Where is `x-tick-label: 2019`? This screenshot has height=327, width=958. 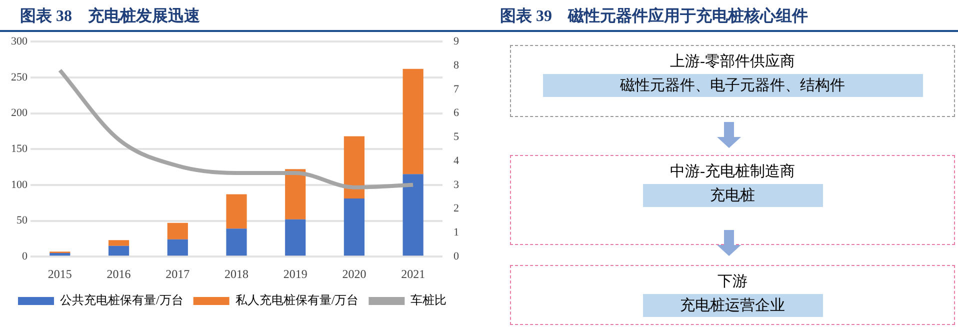 x-tick-label: 2019 is located at coordinates (295, 273).